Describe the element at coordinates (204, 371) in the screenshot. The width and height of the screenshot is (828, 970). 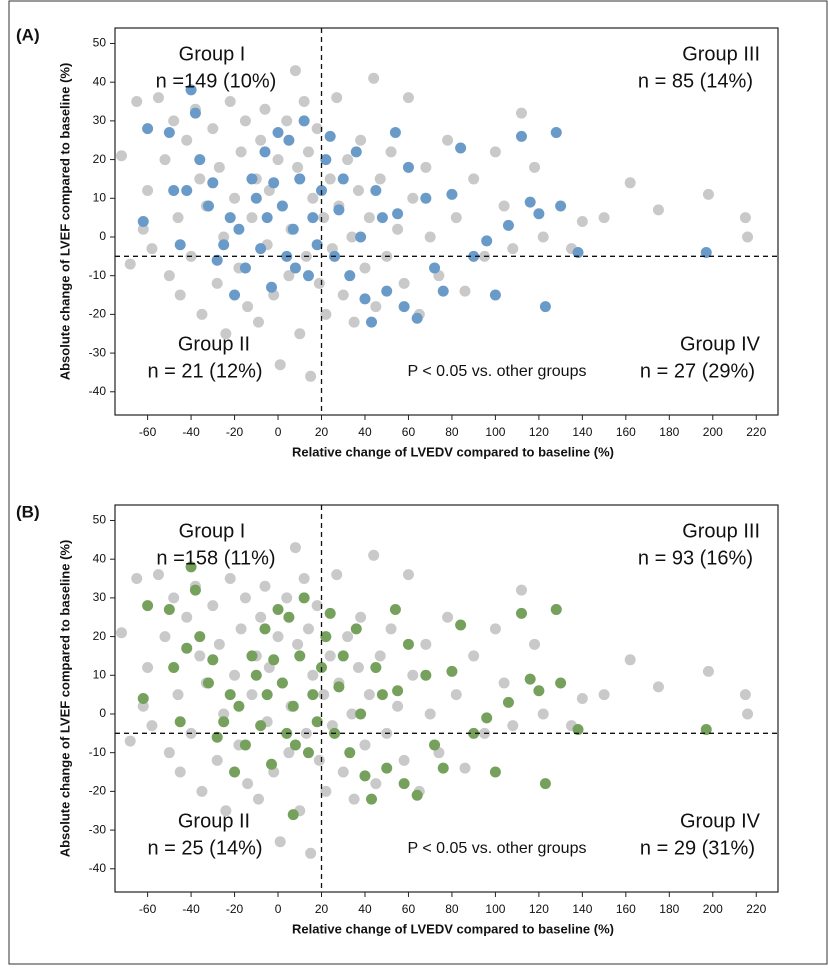
I see `annotation: n = 21 (12%)` at that location.